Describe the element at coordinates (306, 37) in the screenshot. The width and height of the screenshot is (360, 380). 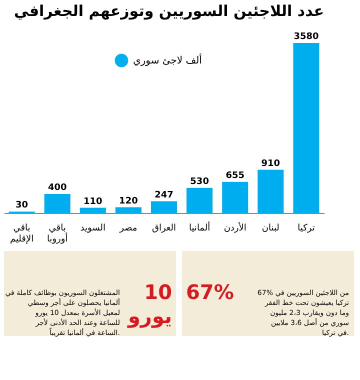
I see `data-label: 3580` at that location.